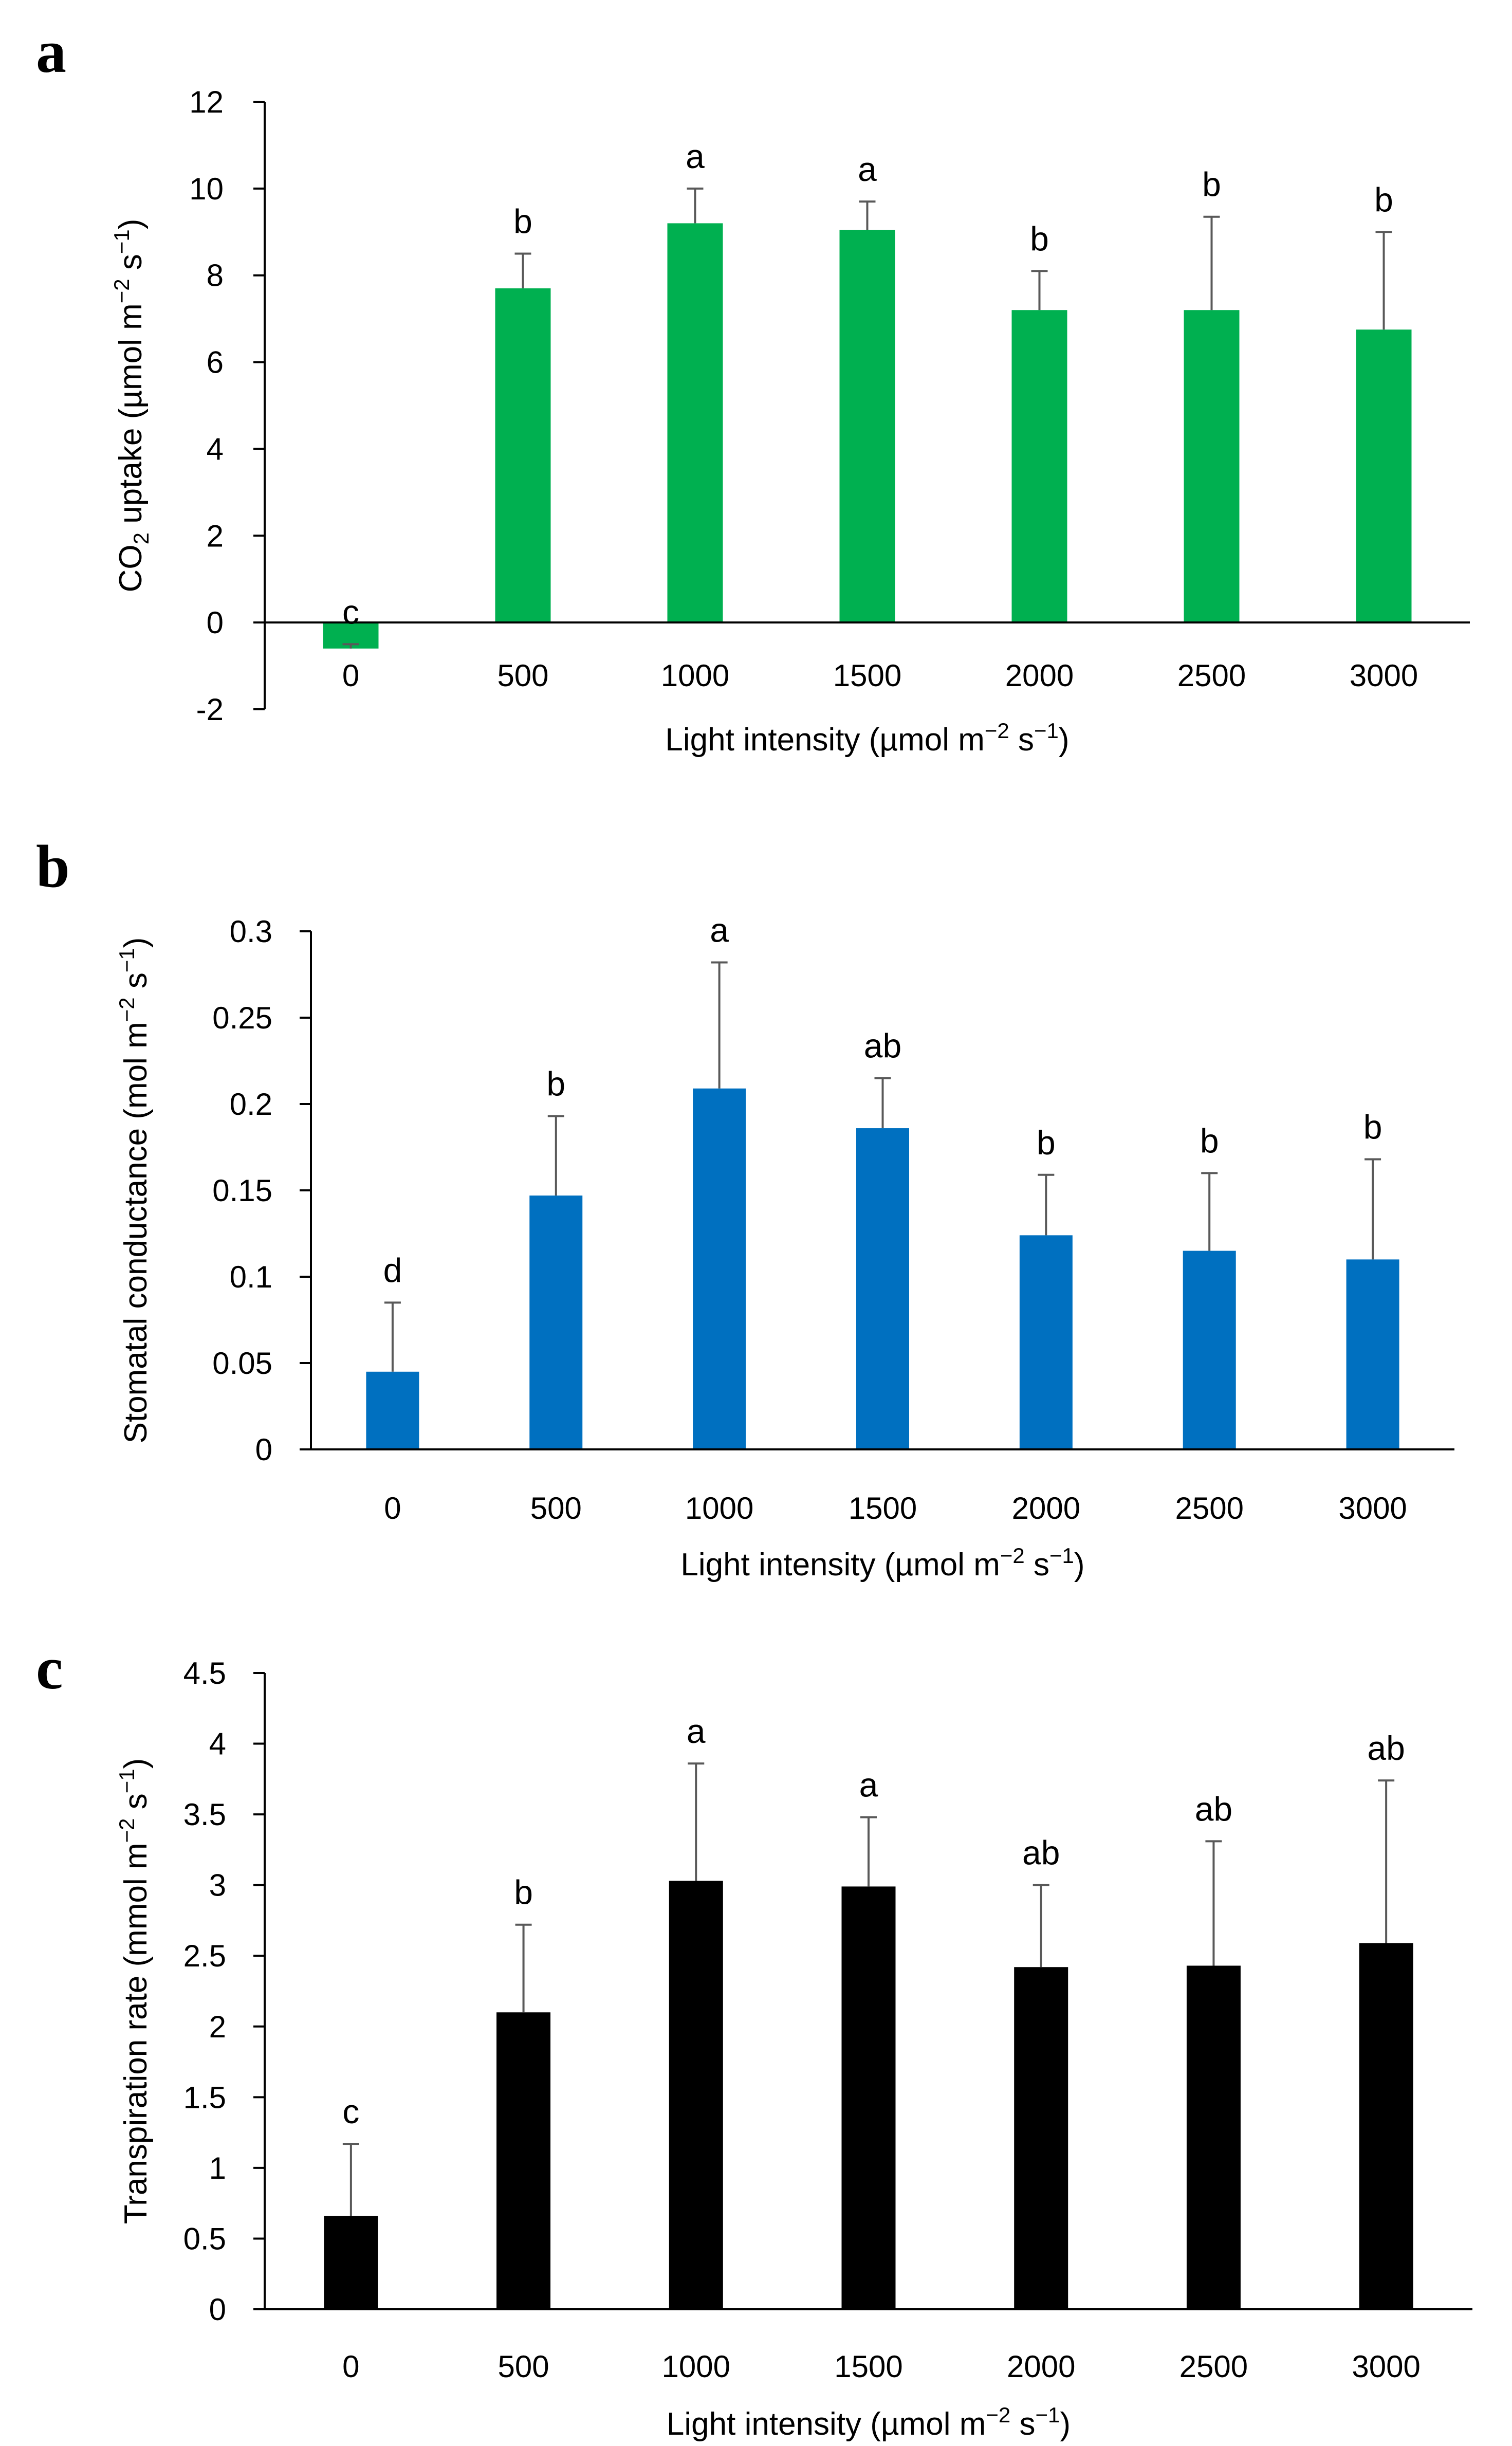  I want to click on y-axis-title: Transpiration rate (mmol m−2 s−1), so click(135, 1991).